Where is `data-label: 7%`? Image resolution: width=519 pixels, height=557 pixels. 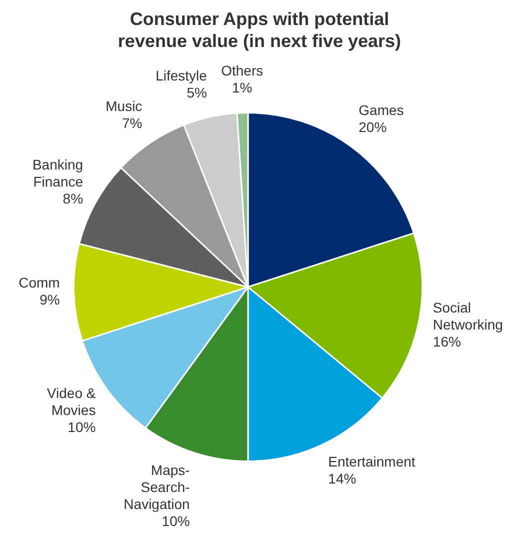
data-label: 7% is located at coordinates (132, 123).